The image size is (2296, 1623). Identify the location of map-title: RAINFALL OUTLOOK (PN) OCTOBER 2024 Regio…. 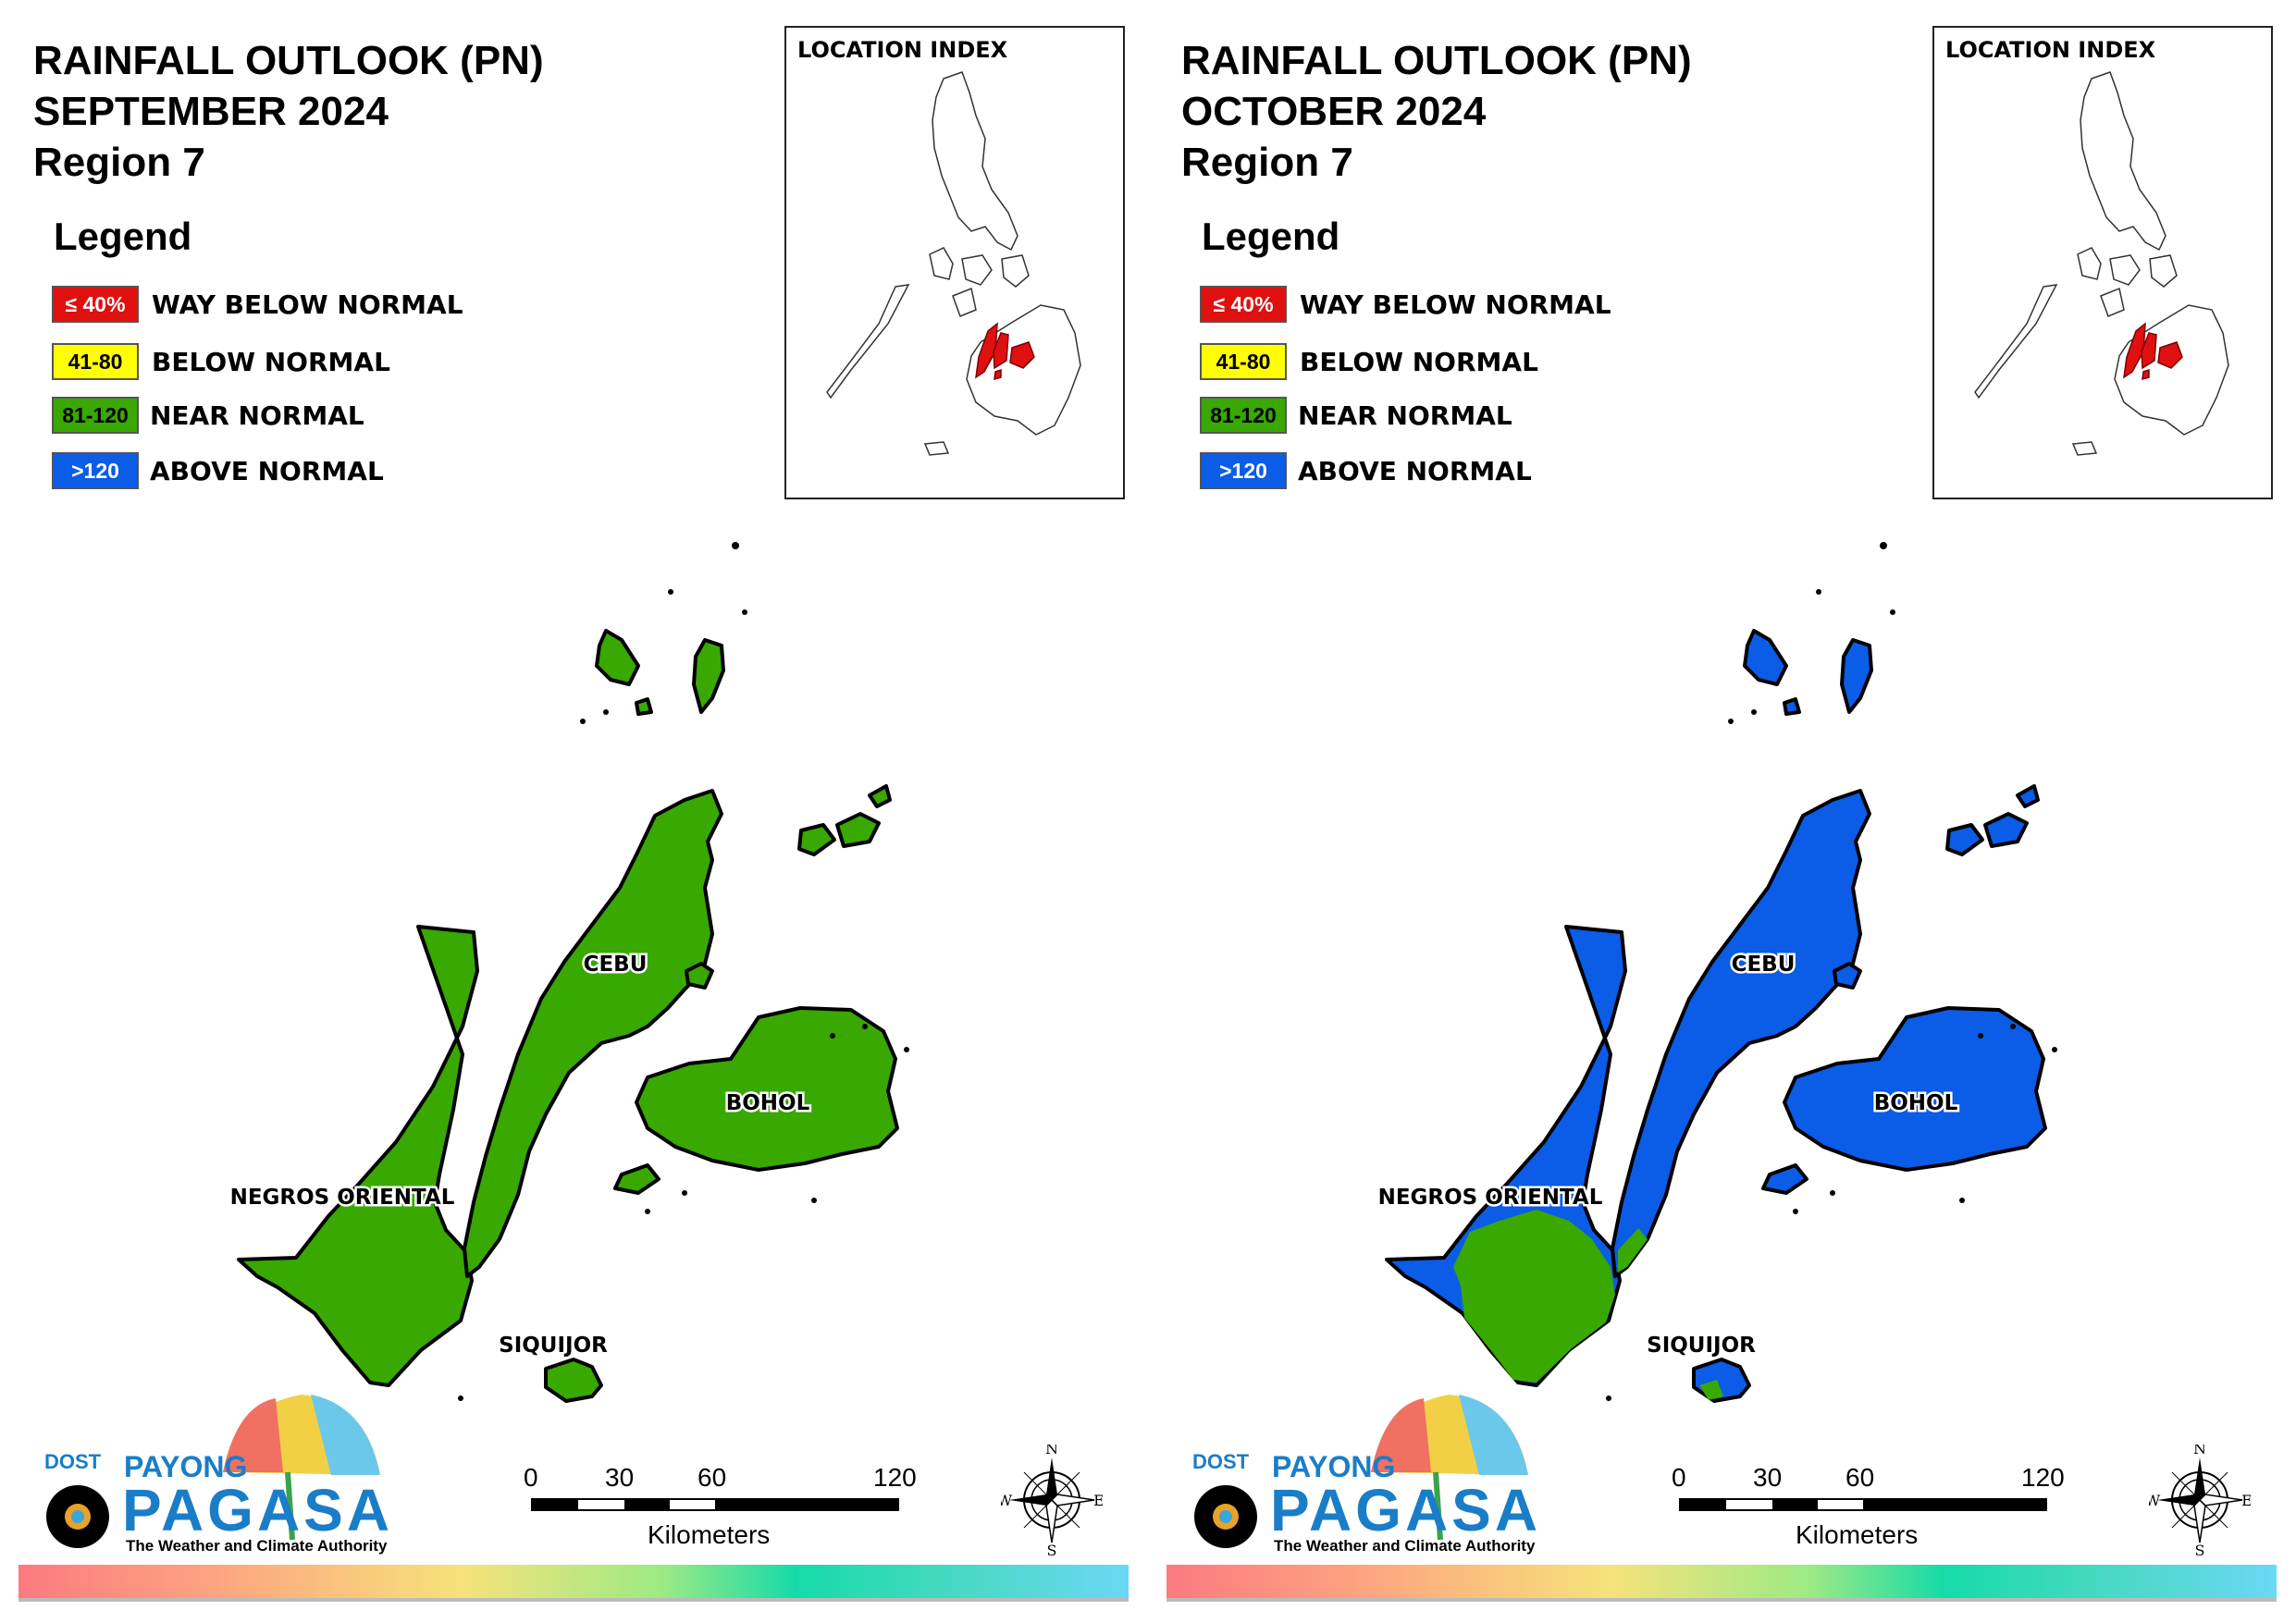
(1436, 111).